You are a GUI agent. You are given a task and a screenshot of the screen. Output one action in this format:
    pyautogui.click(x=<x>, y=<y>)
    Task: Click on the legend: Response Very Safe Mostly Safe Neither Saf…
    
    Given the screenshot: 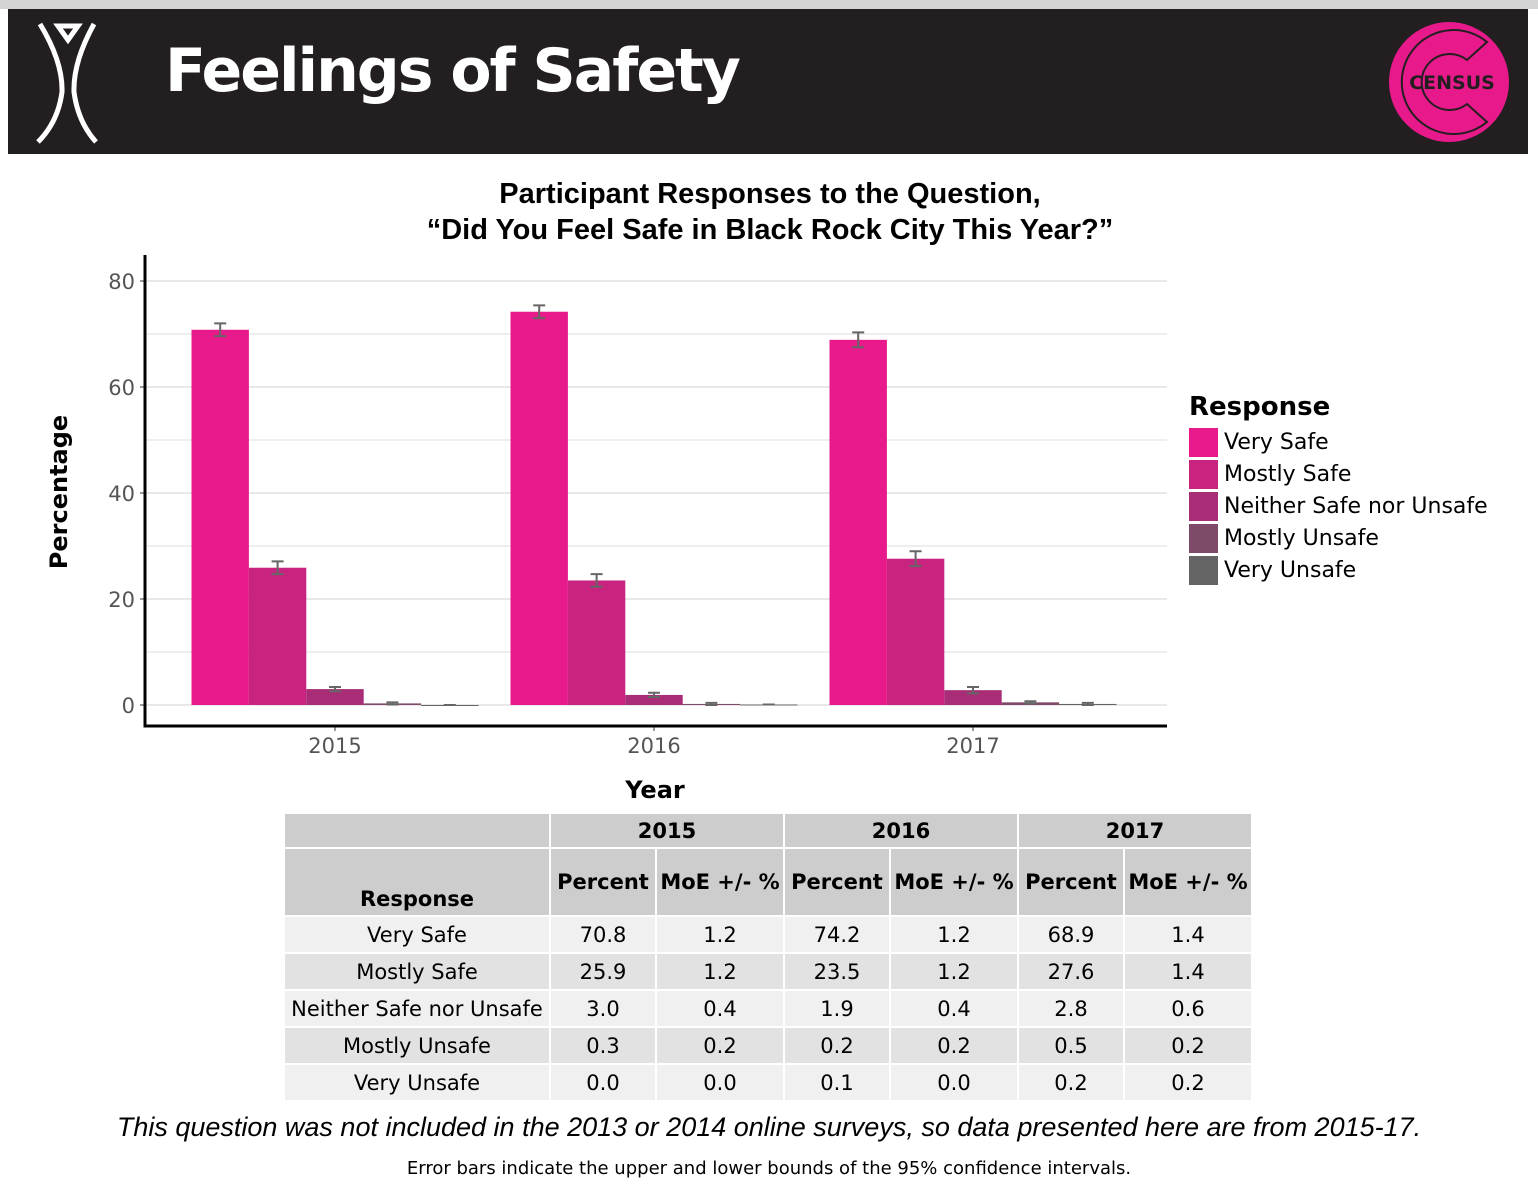 What is the action you would take?
    pyautogui.click(x=1338, y=489)
    